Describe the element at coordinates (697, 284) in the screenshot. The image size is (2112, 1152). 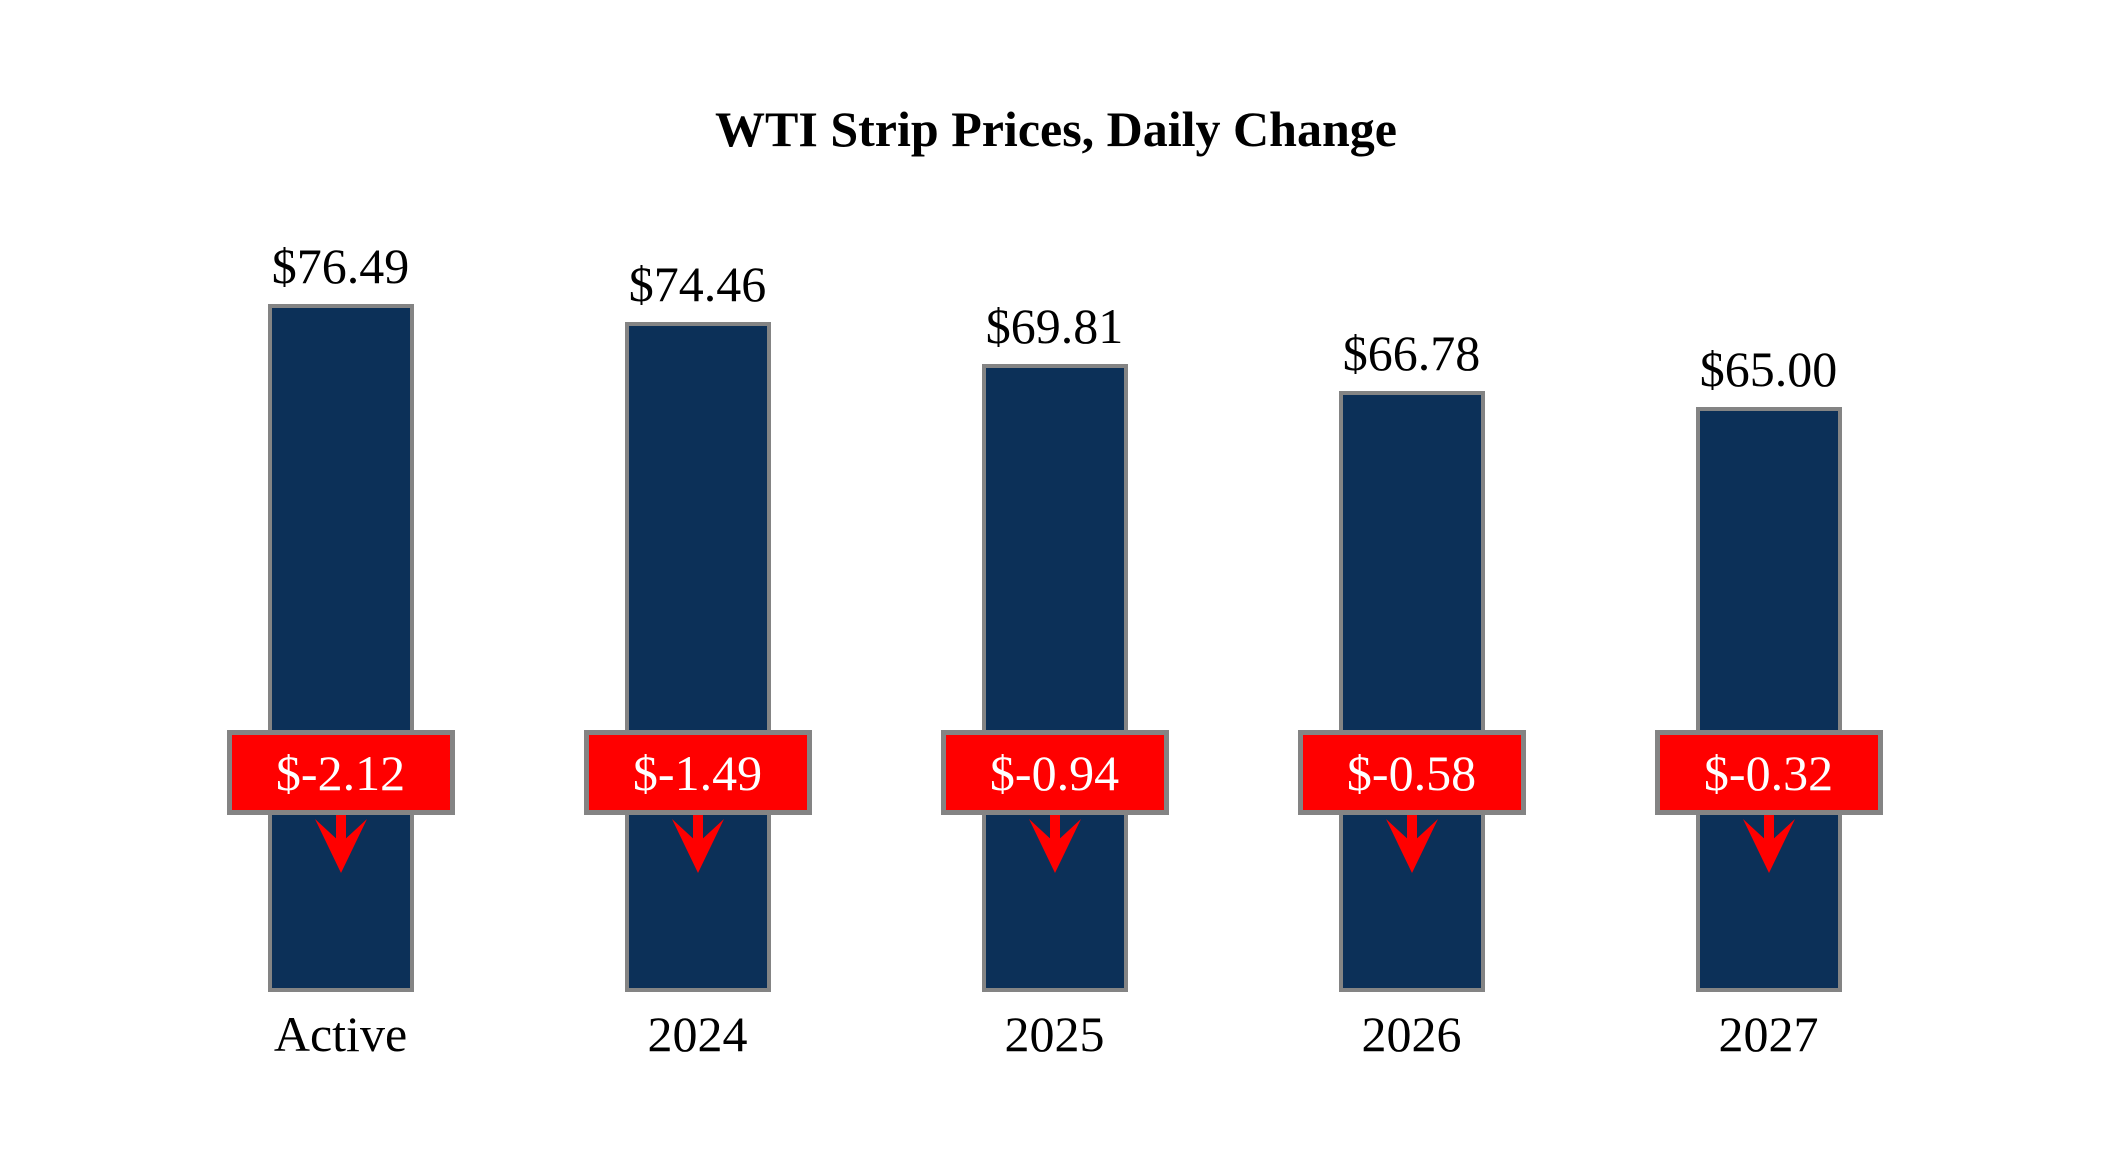
I see `price-value-label: $74.46` at that location.